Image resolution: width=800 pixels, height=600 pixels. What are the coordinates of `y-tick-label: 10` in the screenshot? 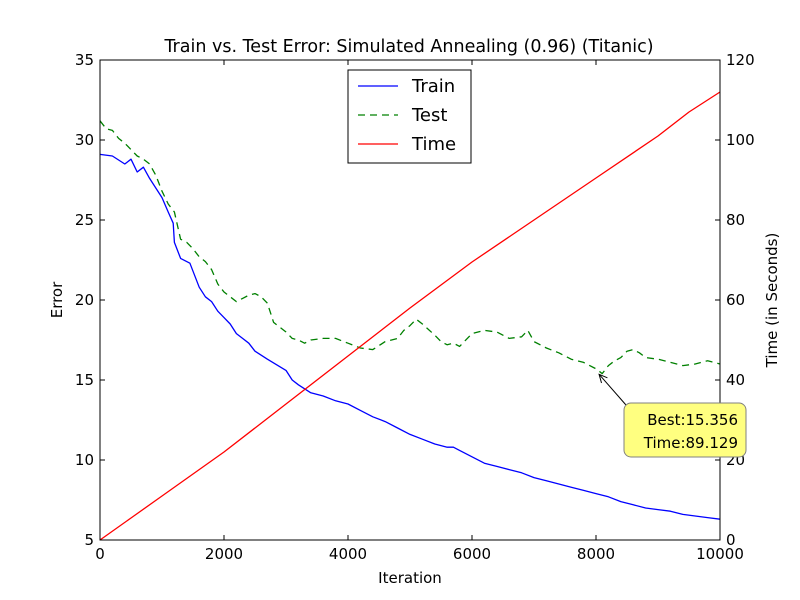 It's located at (84, 460).